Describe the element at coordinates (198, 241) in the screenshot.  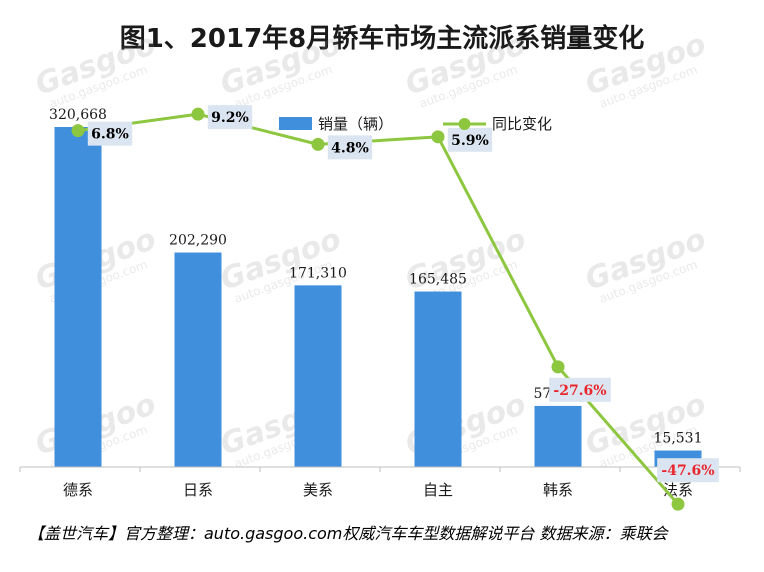
I see `bar-value-label: 202,290` at that location.